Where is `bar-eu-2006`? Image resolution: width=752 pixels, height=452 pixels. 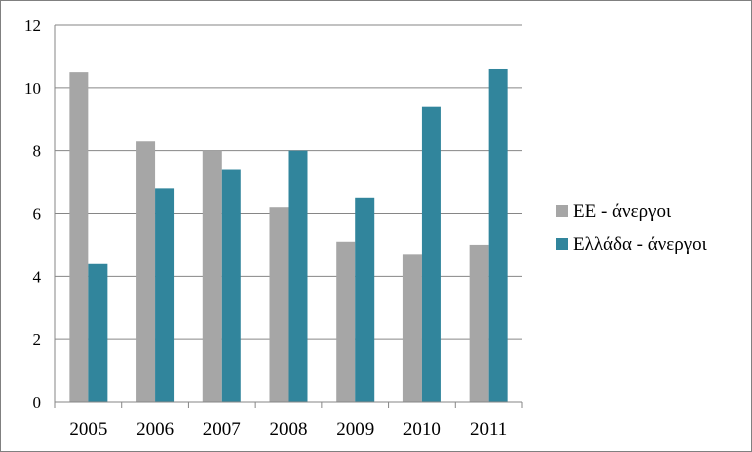 bar-eu-2006 is located at coordinates (146, 271).